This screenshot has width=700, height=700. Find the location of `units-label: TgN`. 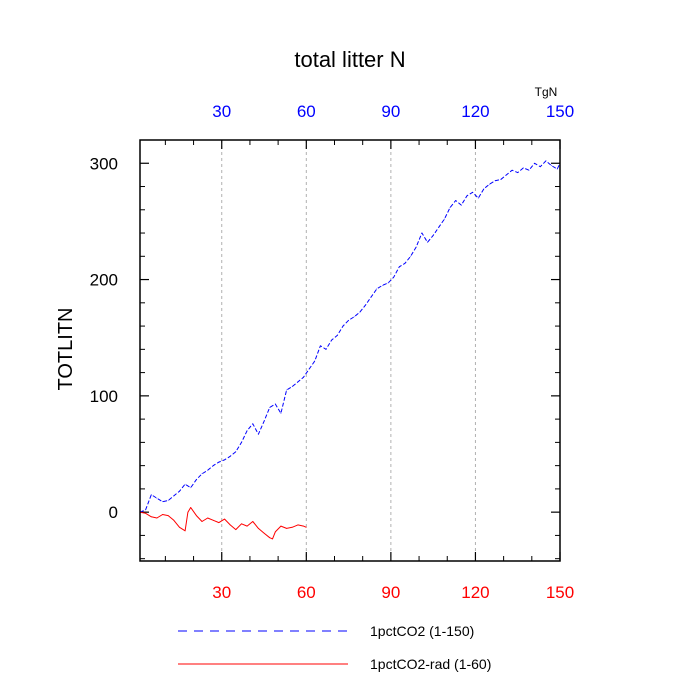

units-label: TgN is located at coordinates (546, 92).